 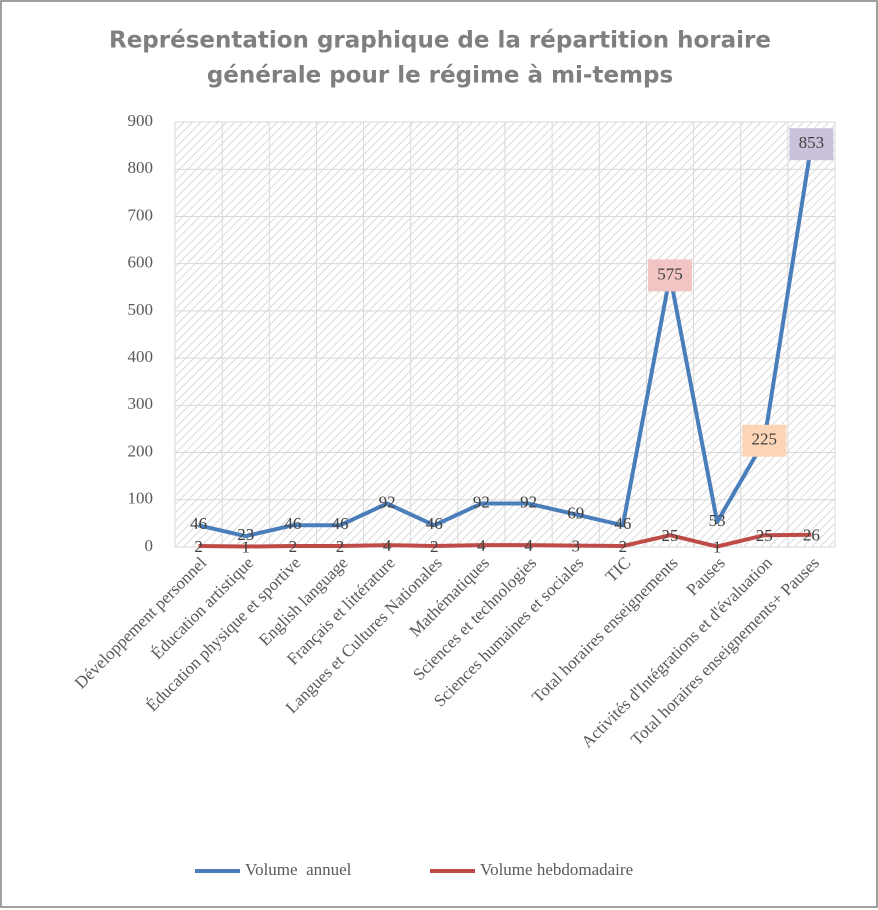 What do you see at coordinates (505, 540) in the screenshot?
I see `series-line` at bounding box center [505, 540].